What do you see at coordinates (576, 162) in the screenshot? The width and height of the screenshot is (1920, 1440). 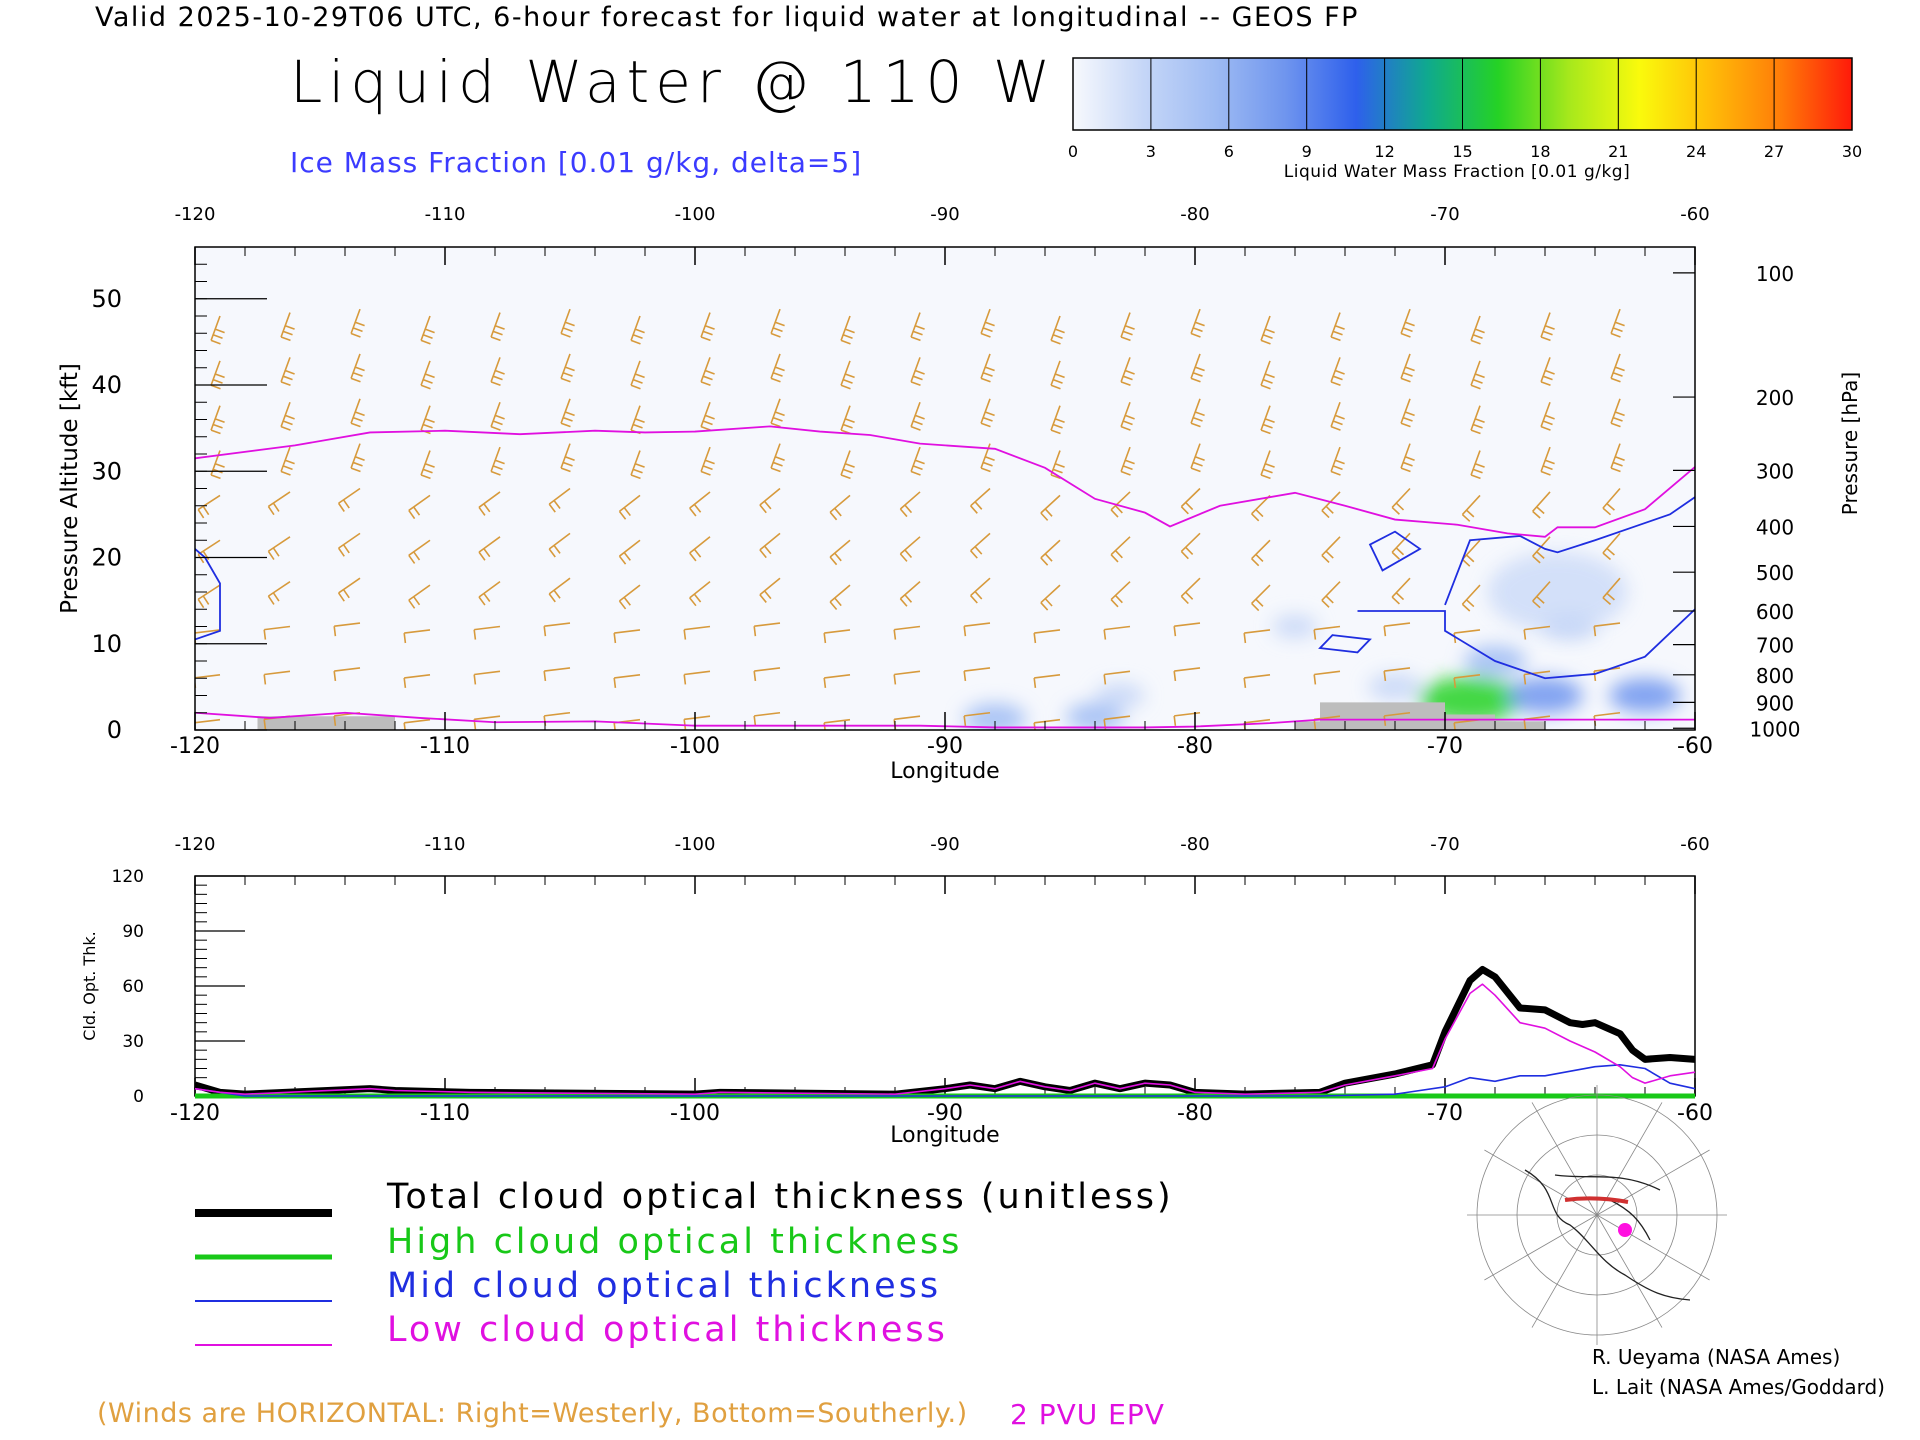 I see `ice-mass-fraction-label: Ice Mass Fraction [0.01 g/kg, delta=5]` at bounding box center [576, 162].